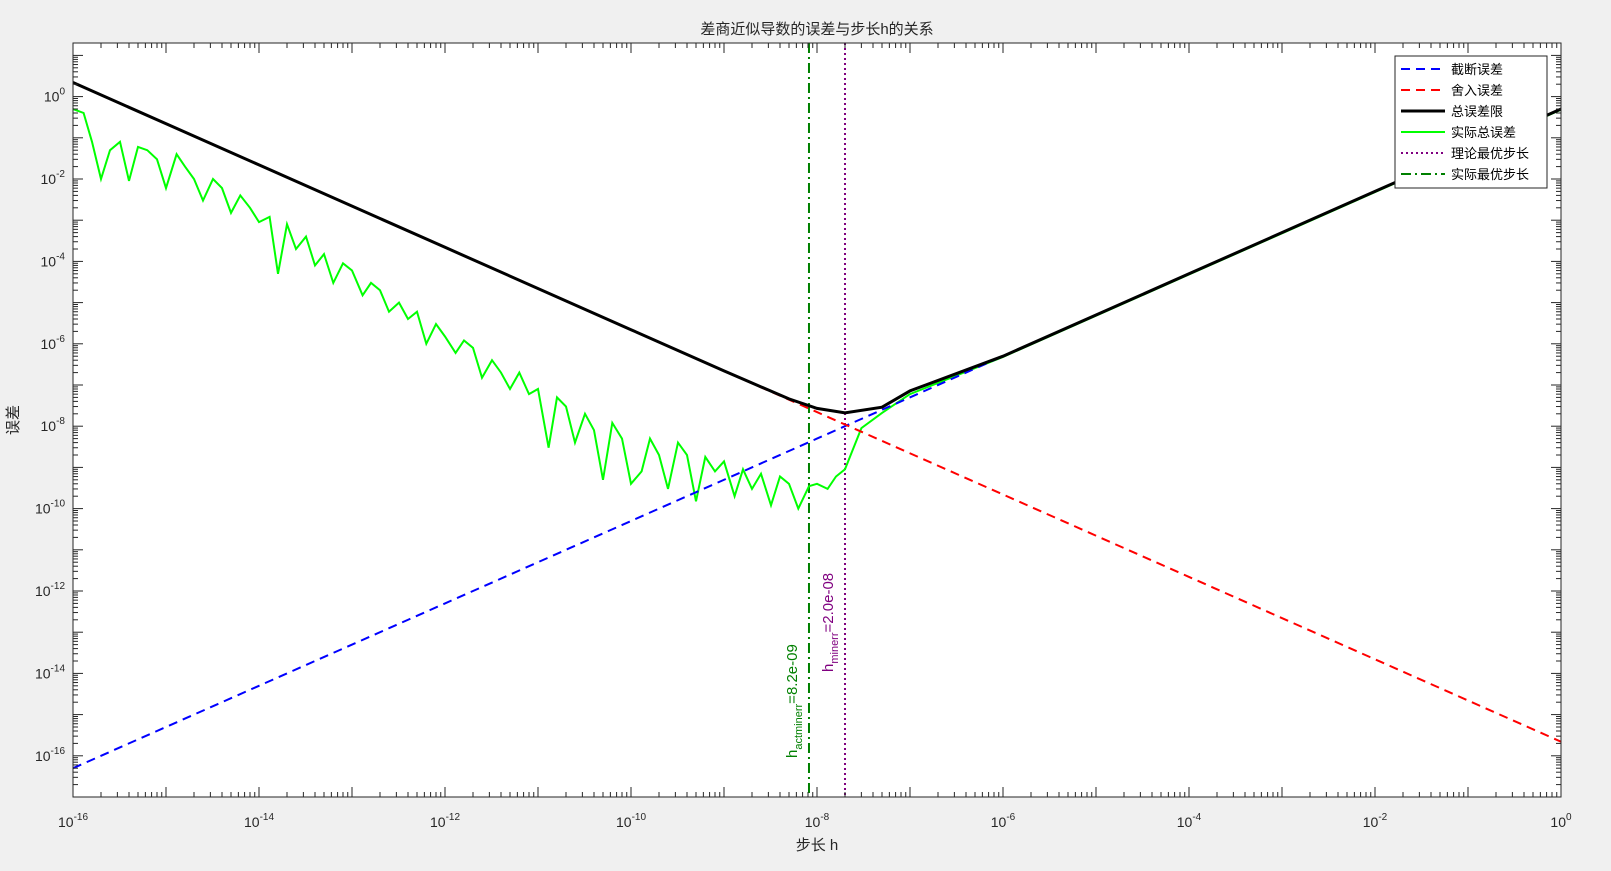 Image resolution: width=1611 pixels, height=871 pixels. Describe the element at coordinates (55, 96) in the screenshot. I see `y-tick-label: 10⁰` at that location.